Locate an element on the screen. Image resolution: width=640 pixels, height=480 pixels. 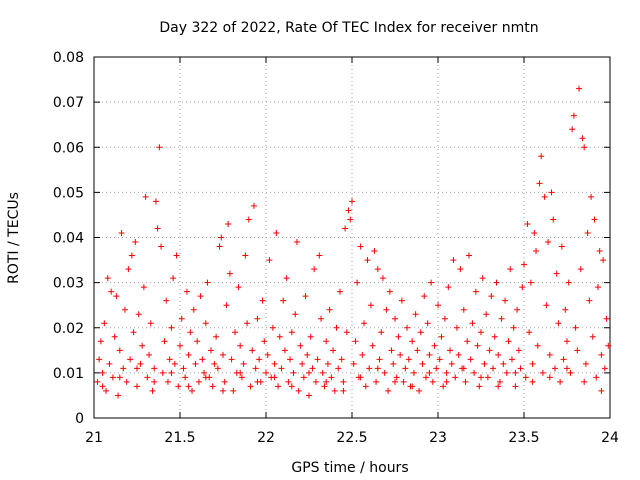
y-tick-label: 0.07 is located at coordinates (68, 103).